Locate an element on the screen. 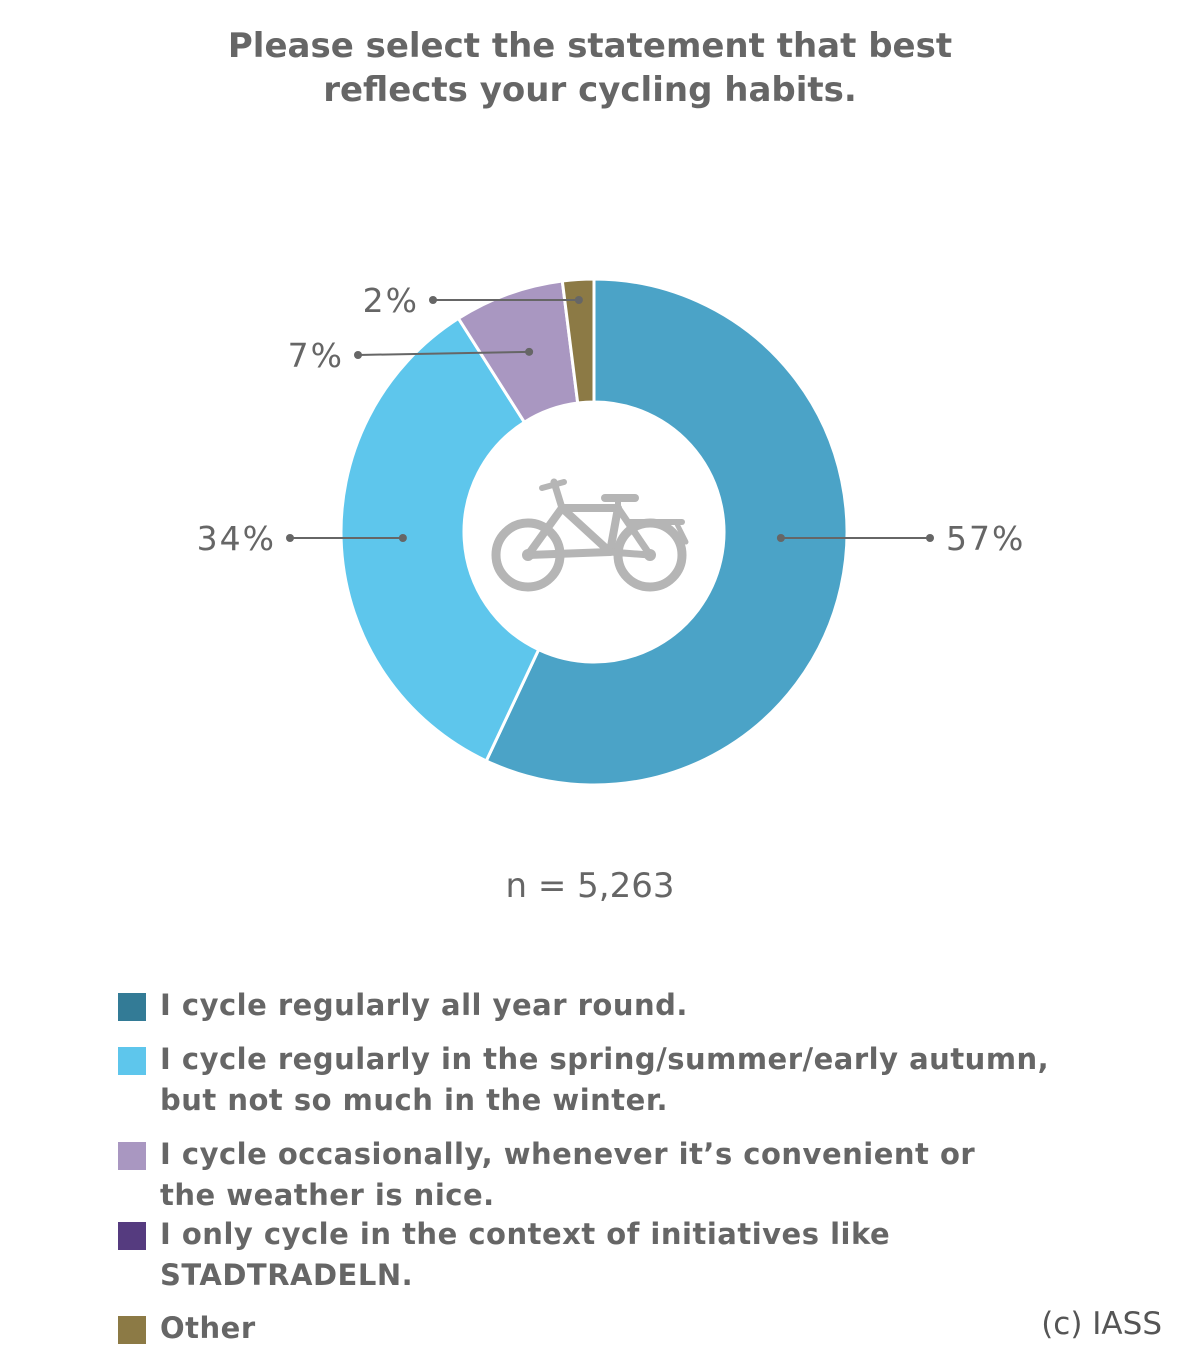  legend-label-line: the weather is nice. is located at coordinates (327, 1195).